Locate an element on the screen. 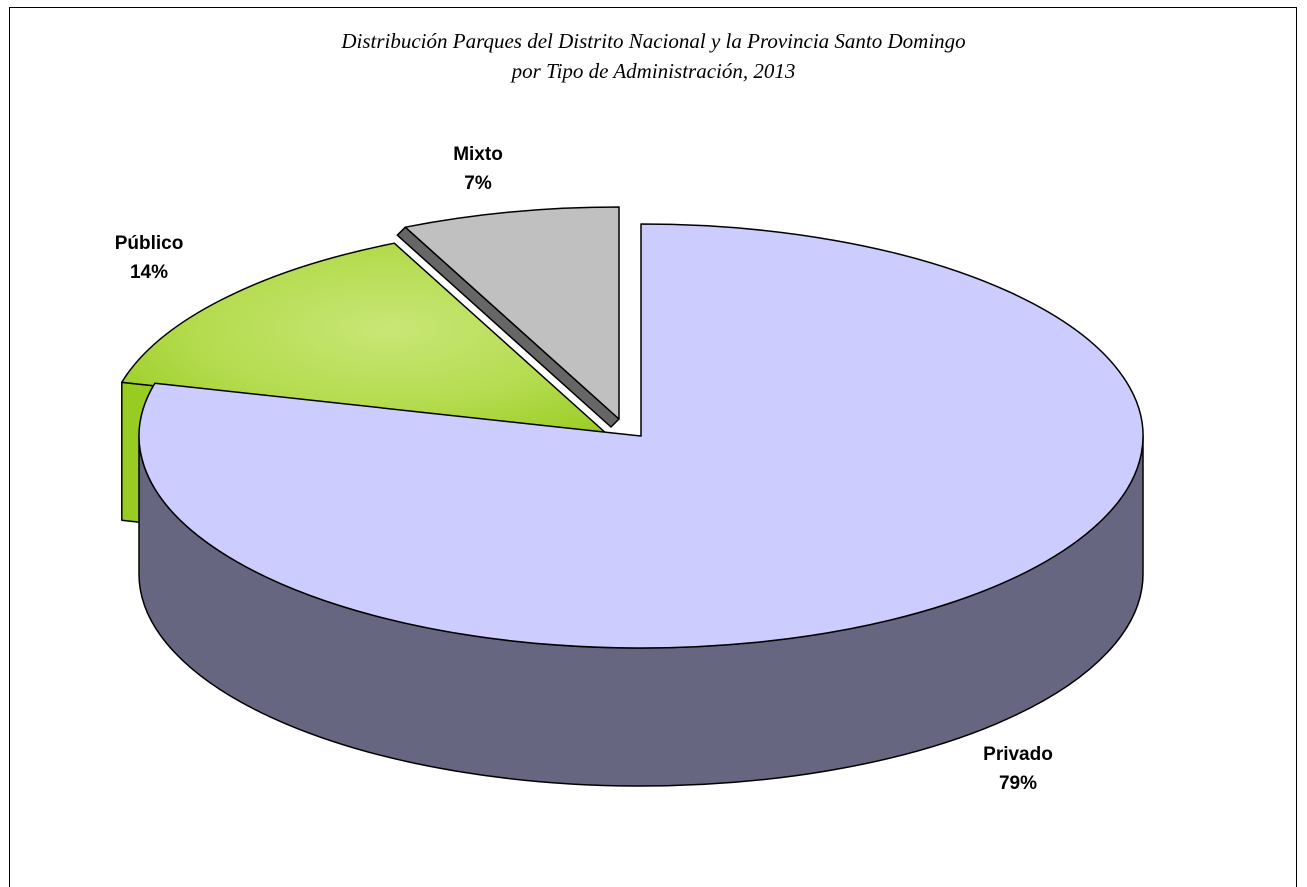  chart-title-line-2: por Tipo de Administración, 2013 is located at coordinates (653, 71).